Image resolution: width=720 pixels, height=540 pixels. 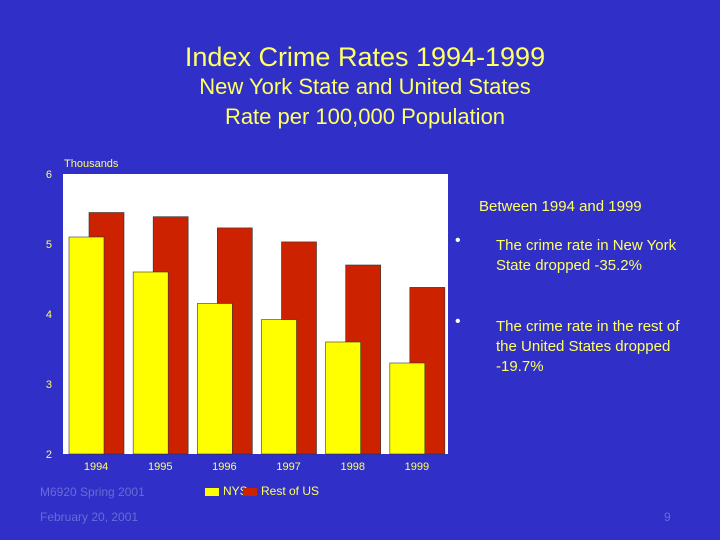 What do you see at coordinates (365, 57) in the screenshot?
I see `chart-title: Index Crime Rates 1994-1999` at bounding box center [365, 57].